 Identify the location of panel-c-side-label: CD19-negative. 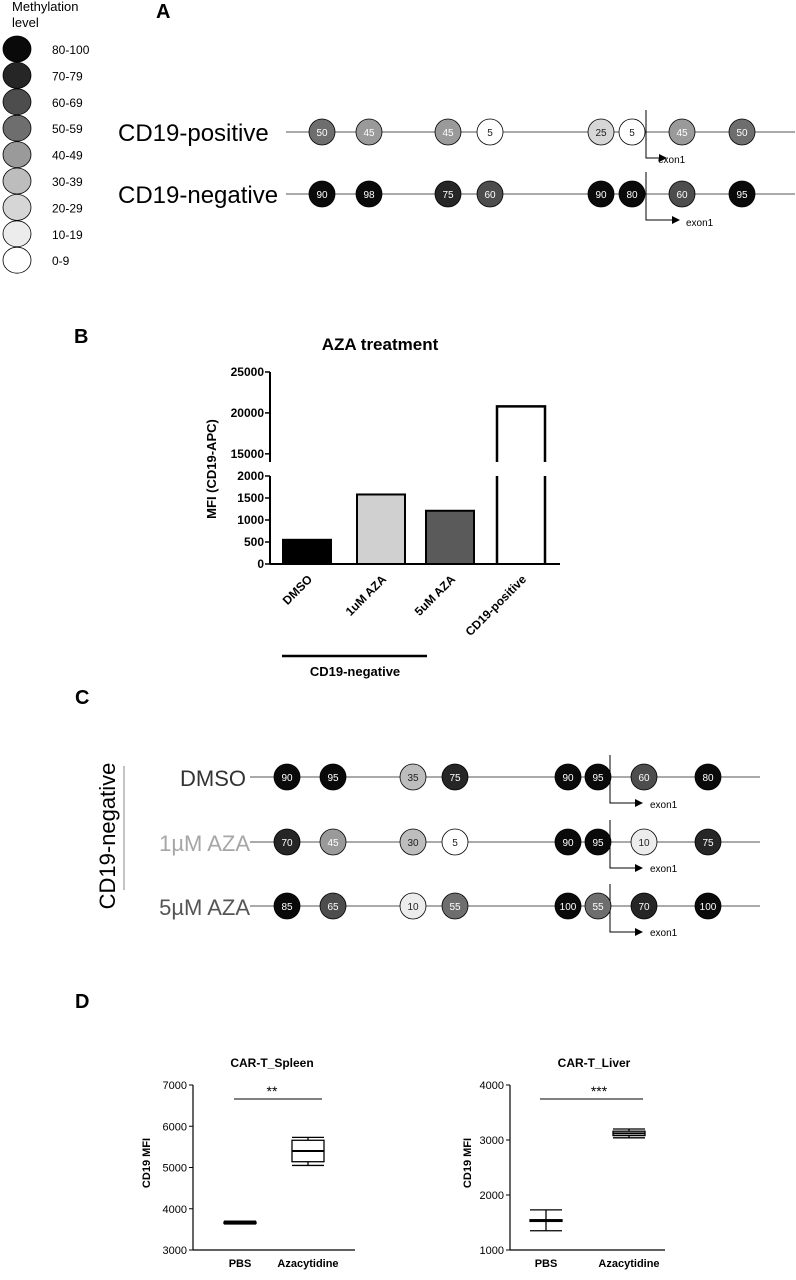
(107, 836).